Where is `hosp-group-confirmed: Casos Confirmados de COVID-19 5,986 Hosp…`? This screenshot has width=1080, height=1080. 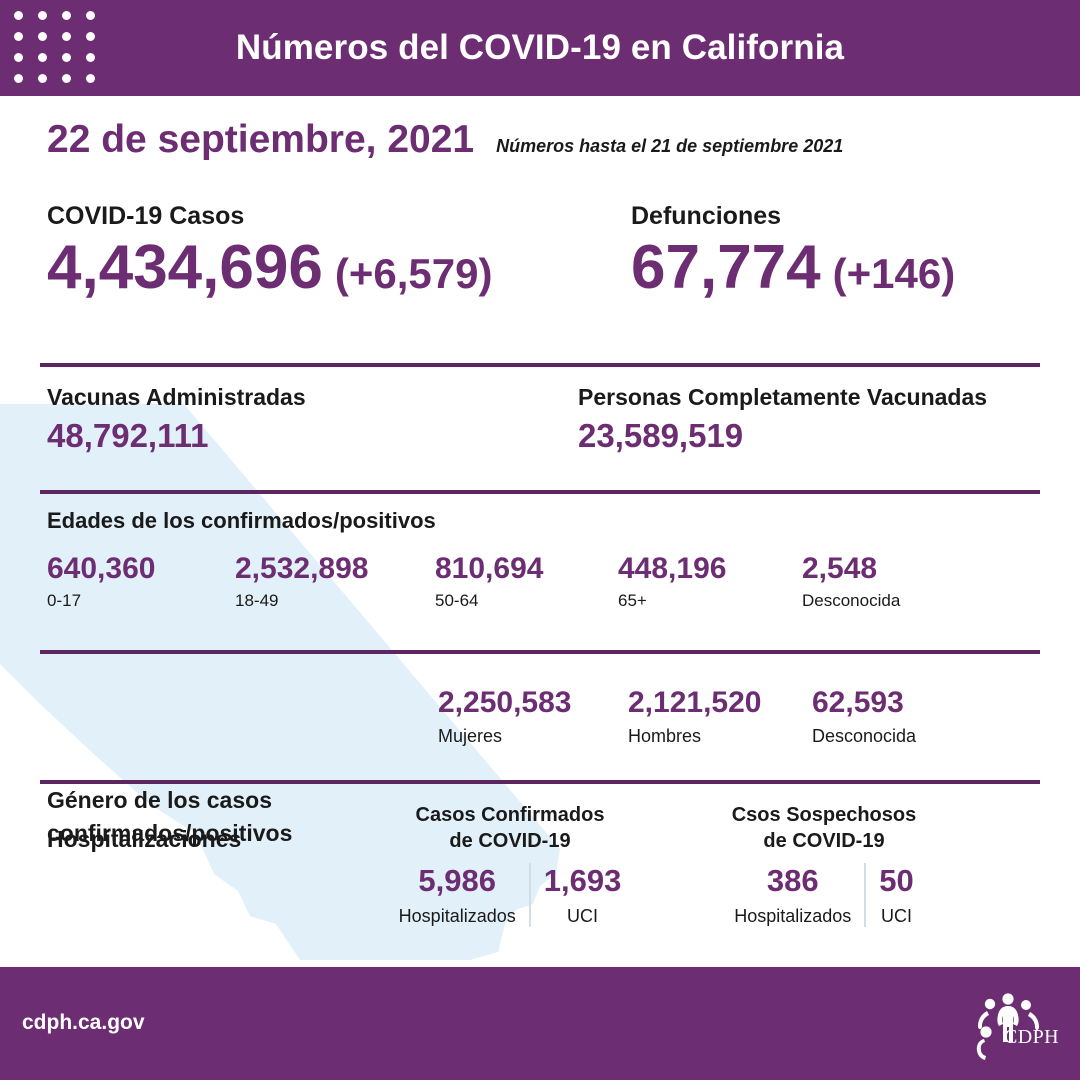 hosp-group-confirmed: Casos Confirmados de COVID-19 5,986 Hosp… is located at coordinates (510, 864).